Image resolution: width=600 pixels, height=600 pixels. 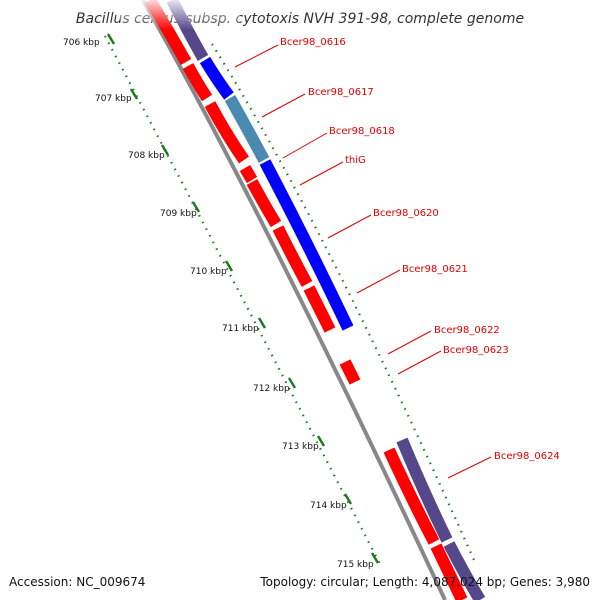 I want to click on gene-label-group-3: thiG, so click(x=332, y=170).